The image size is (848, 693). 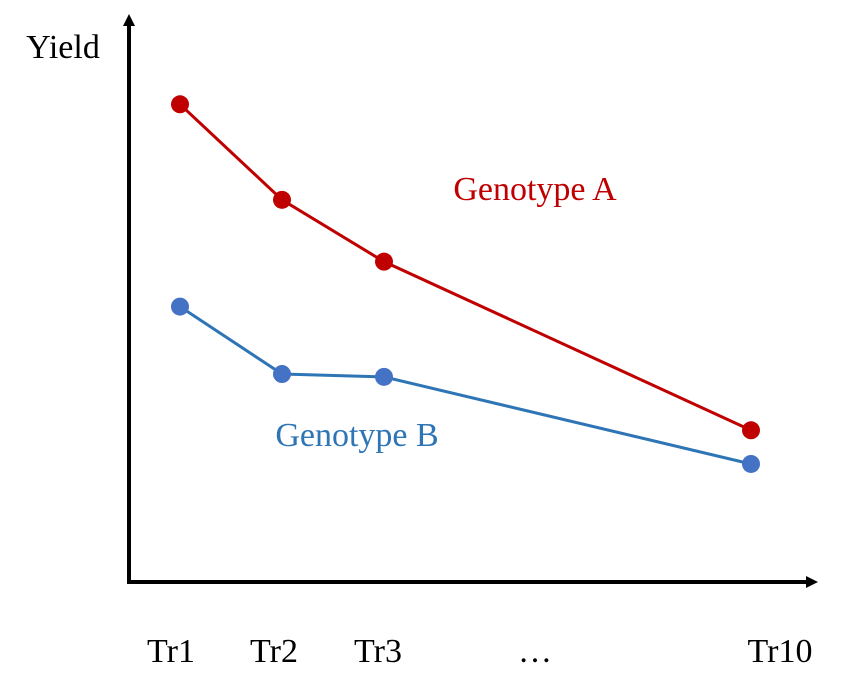 What do you see at coordinates (180, 104) in the screenshot?
I see `data-point-genotype-a-tr1` at bounding box center [180, 104].